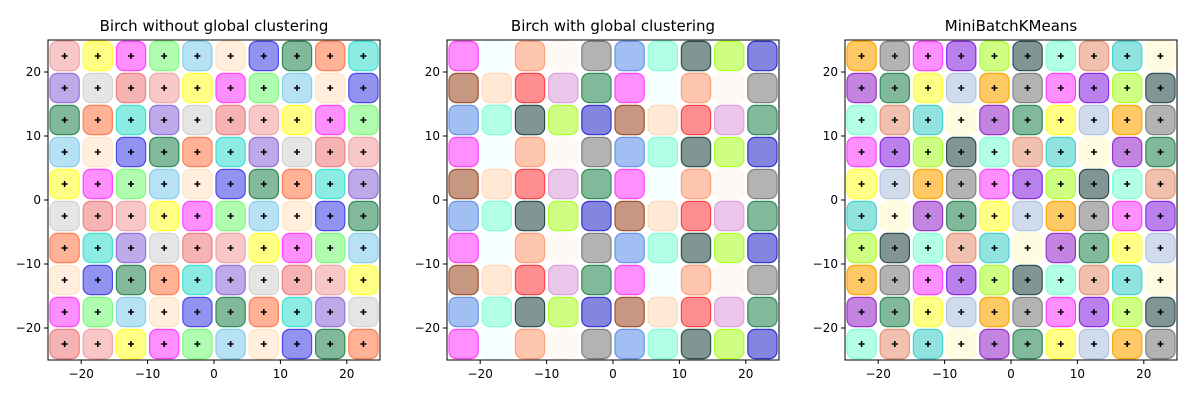 The image size is (1200, 400). Describe the element at coordinates (834, 200) in the screenshot. I see `y-tick-label: 0` at that location.